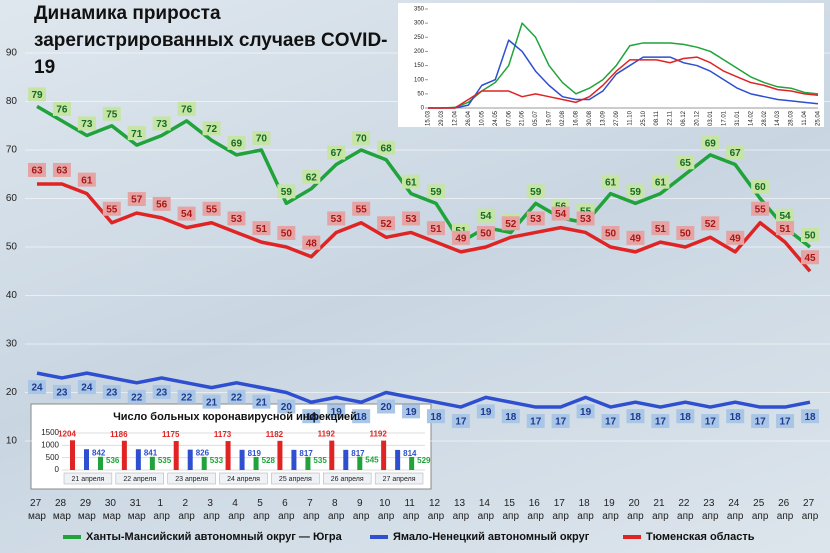  What do you see at coordinates (217, 460) in the screenshot?
I see `value-label: 533` at bounding box center [217, 460].